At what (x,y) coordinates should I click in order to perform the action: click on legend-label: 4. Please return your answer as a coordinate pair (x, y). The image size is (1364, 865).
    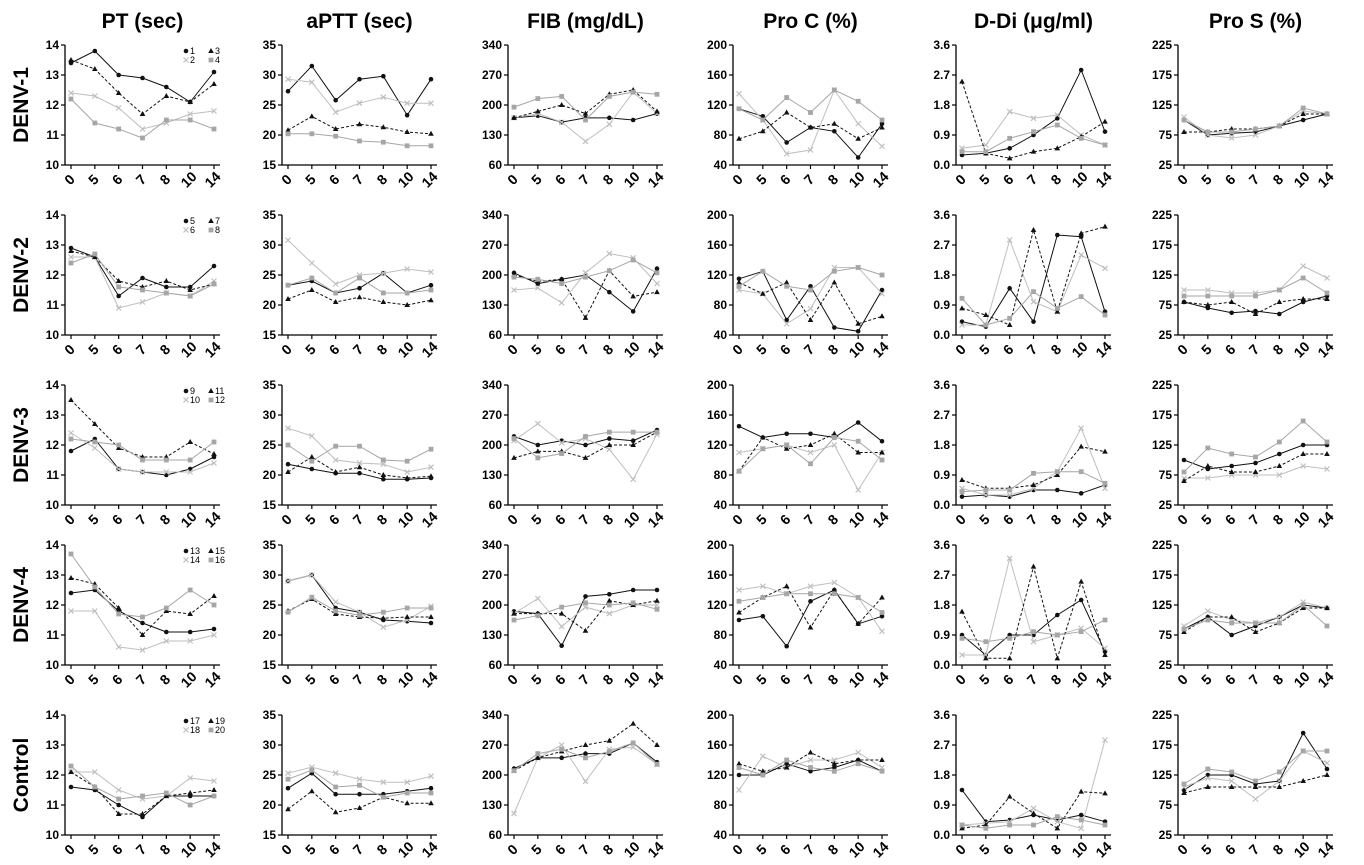
    Looking at the image, I should click on (217, 60).